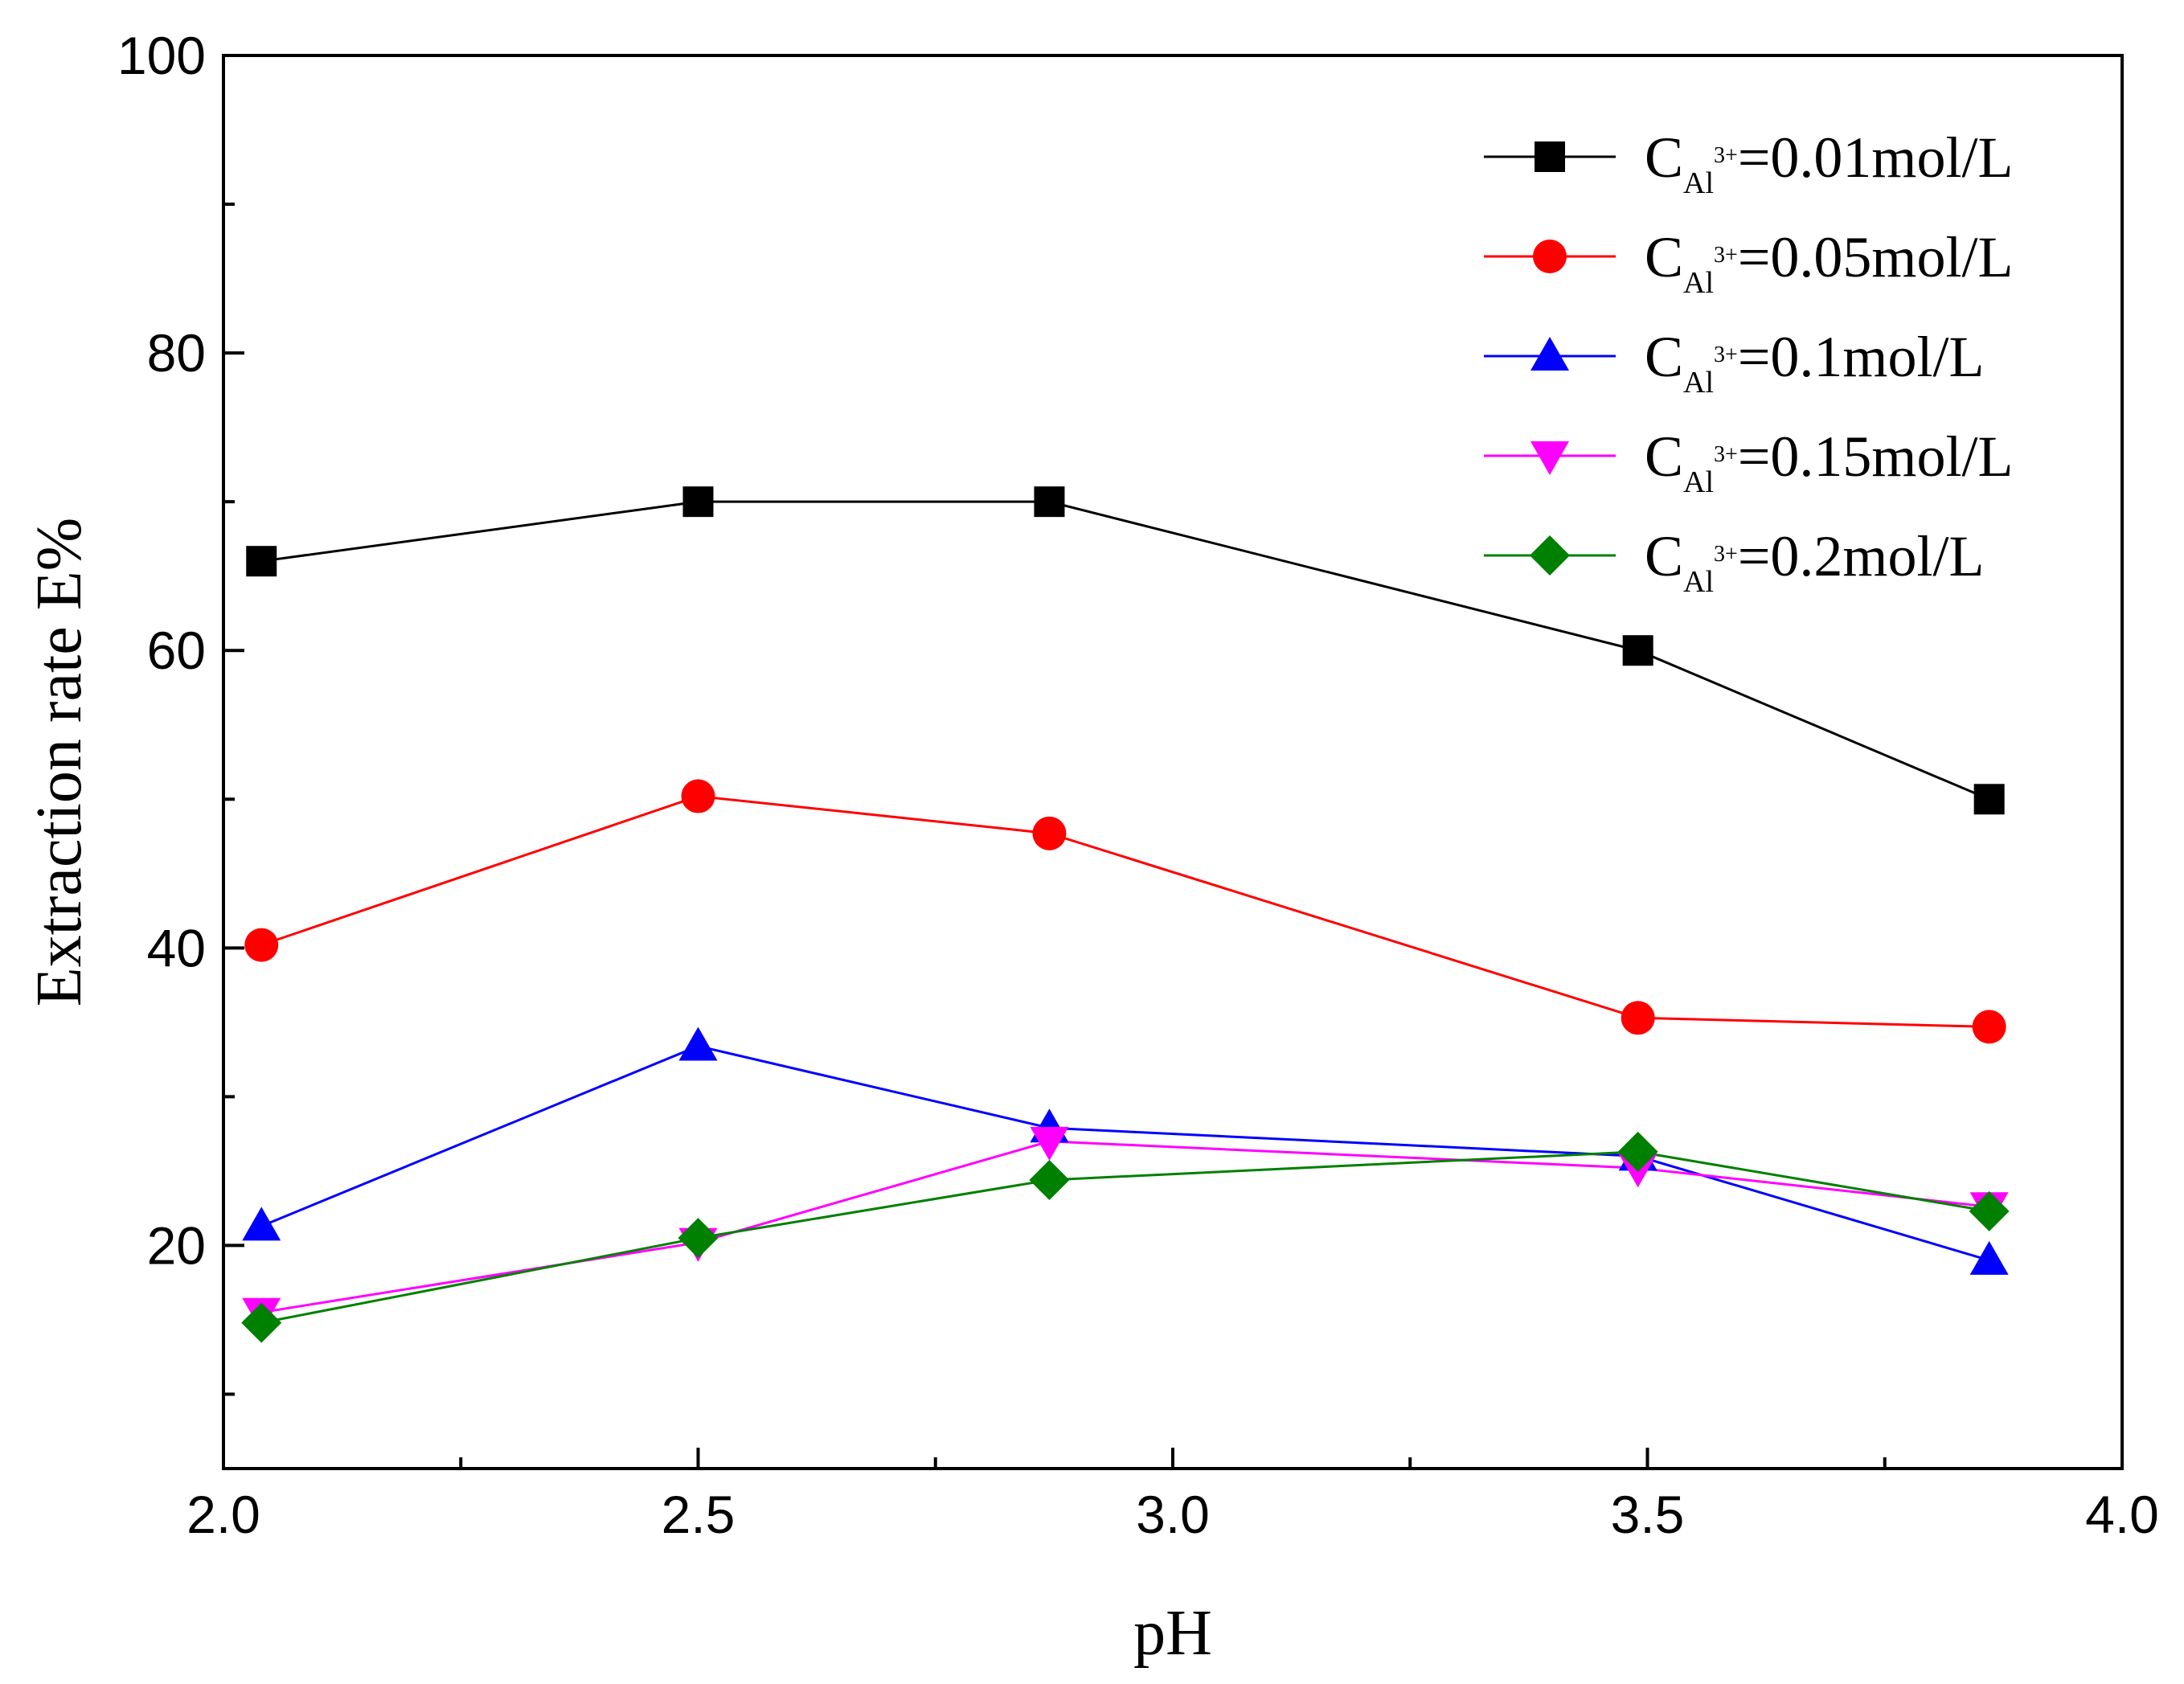 The image size is (2184, 1684). Describe the element at coordinates (2122, 1514) in the screenshot. I see `x-tick-label: 4.0` at that location.